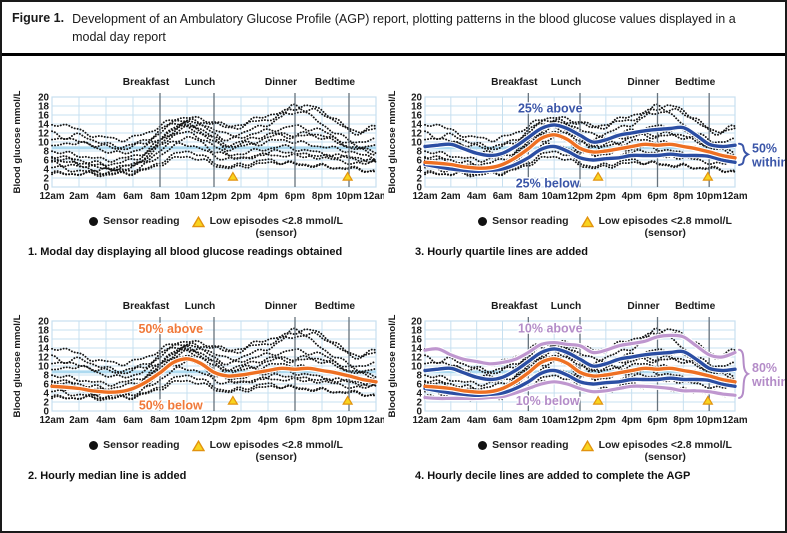 The height and width of the screenshot is (533, 787). Describe the element at coordinates (530, 445) in the screenshot. I see `legend-sensor-label: Sensor reading` at that location.